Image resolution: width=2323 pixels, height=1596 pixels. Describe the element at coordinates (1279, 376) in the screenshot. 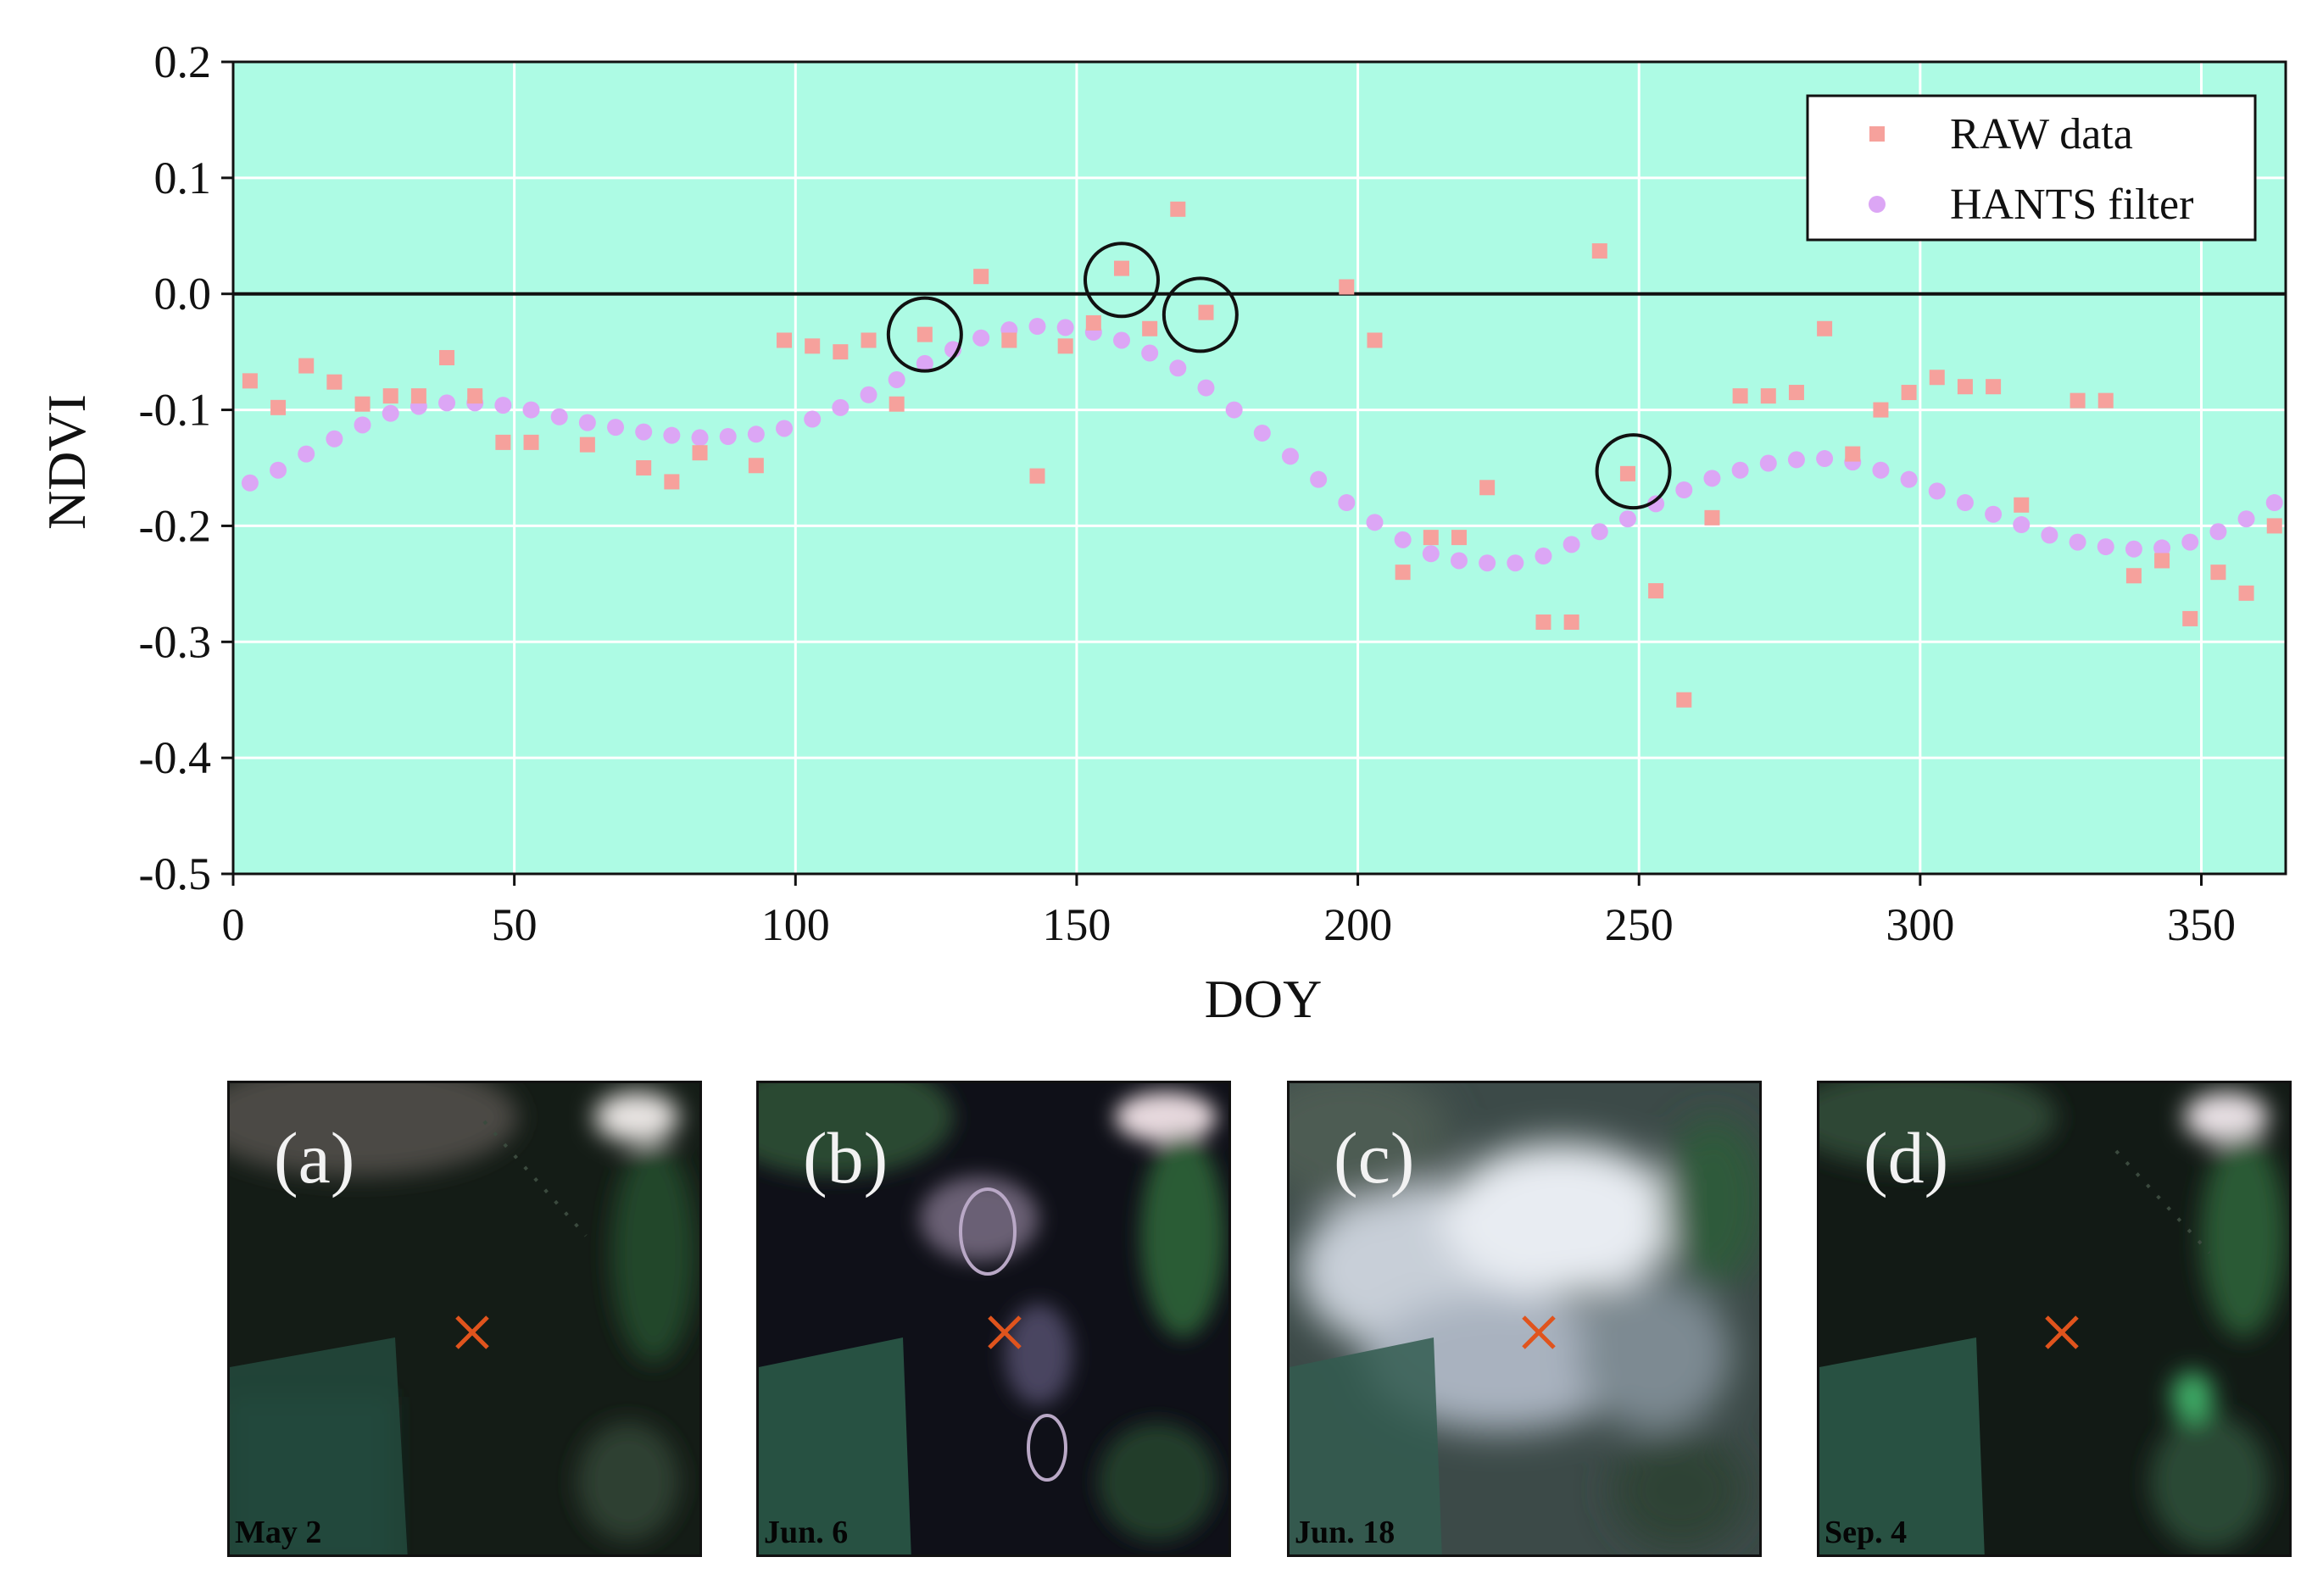

I see `annotation-circles` at that location.